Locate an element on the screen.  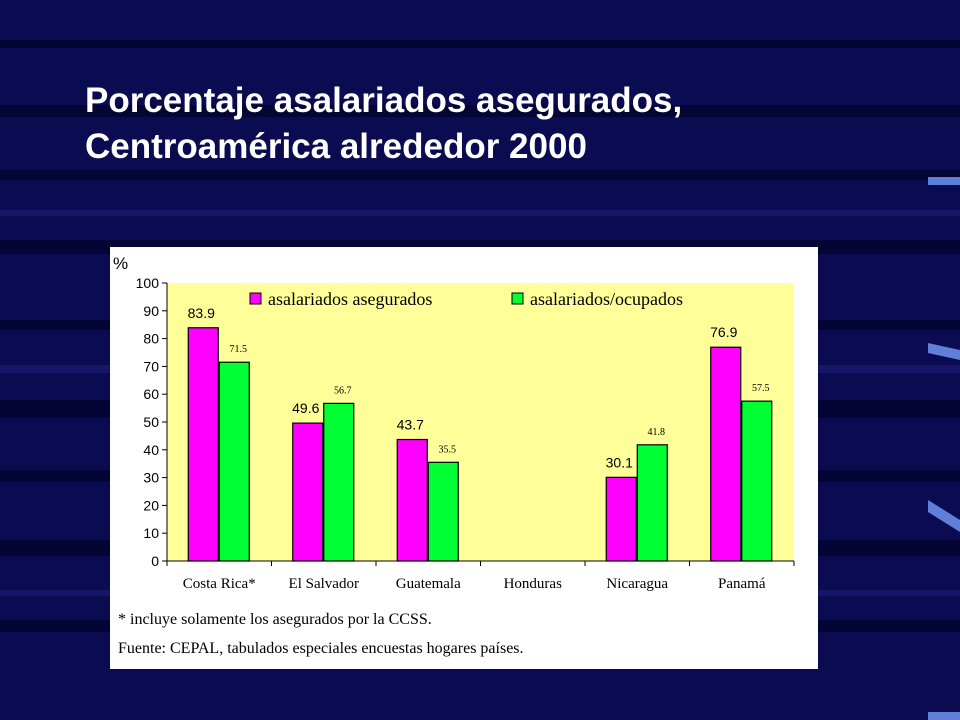
data-label: 35.5 is located at coordinates (448, 449).